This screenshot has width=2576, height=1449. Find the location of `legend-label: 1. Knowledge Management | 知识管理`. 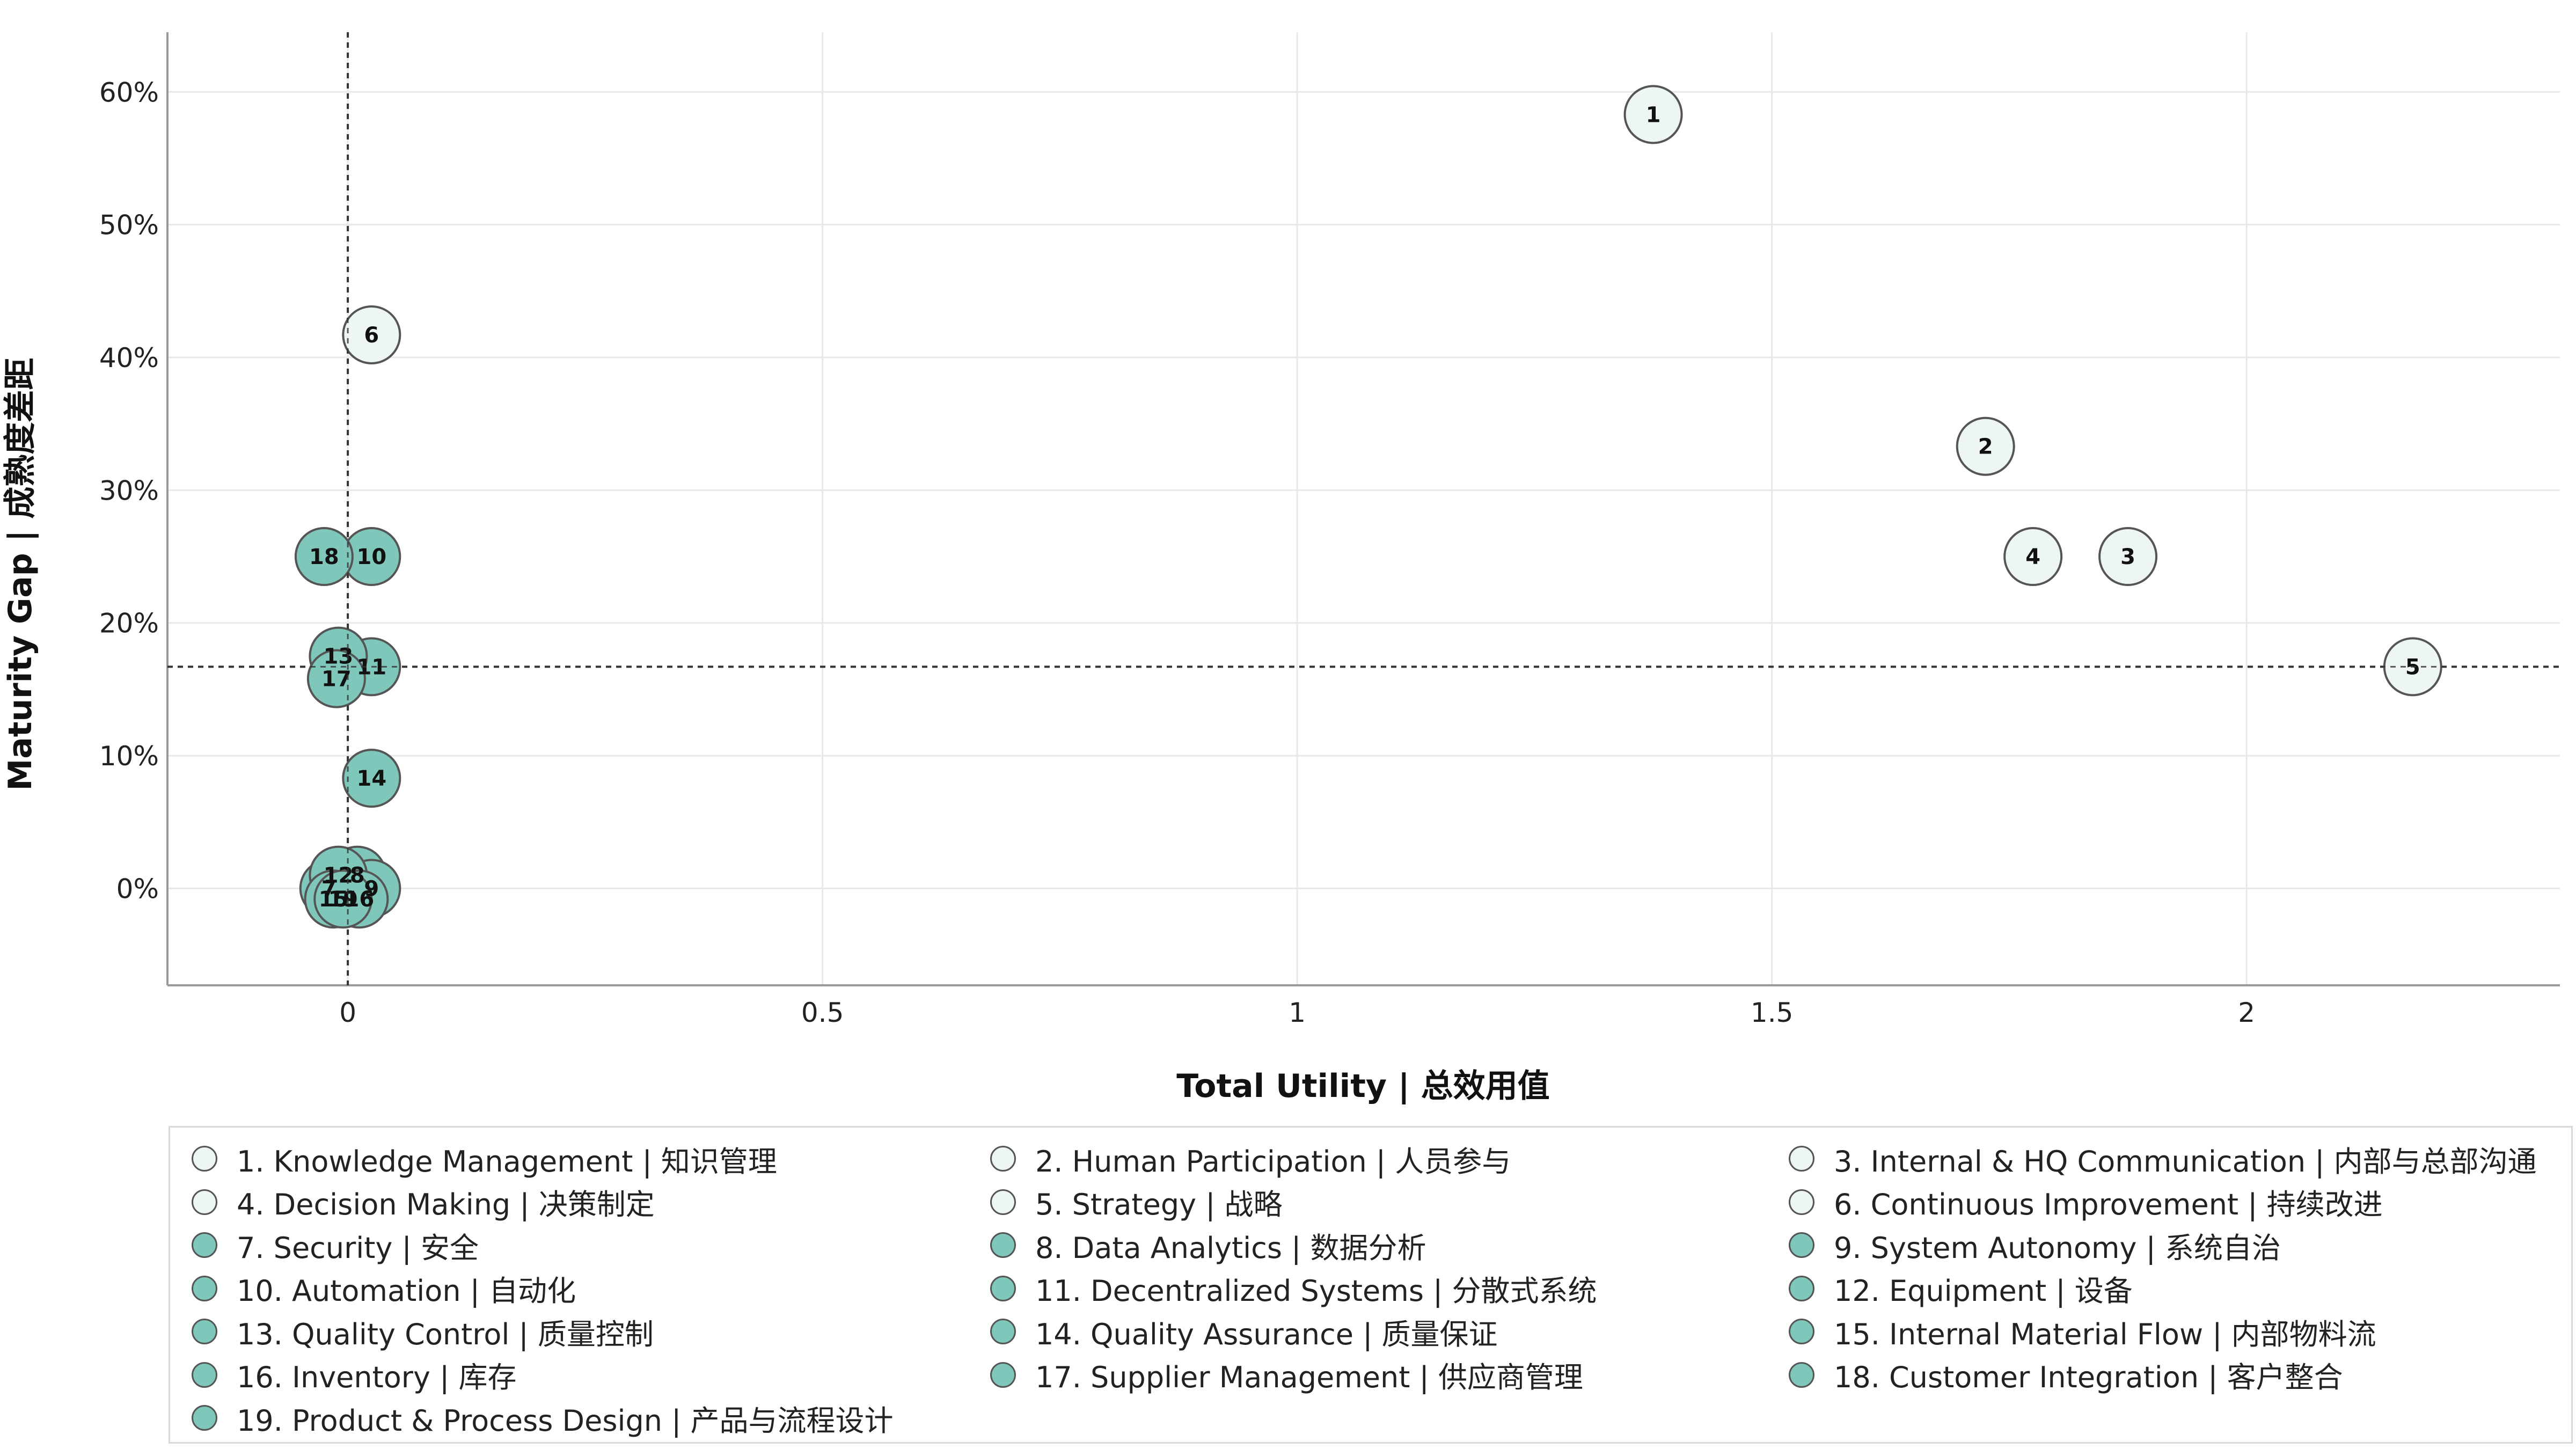

legend-label: 1. Knowledge Management | 知识管理 is located at coordinates (507, 1161).